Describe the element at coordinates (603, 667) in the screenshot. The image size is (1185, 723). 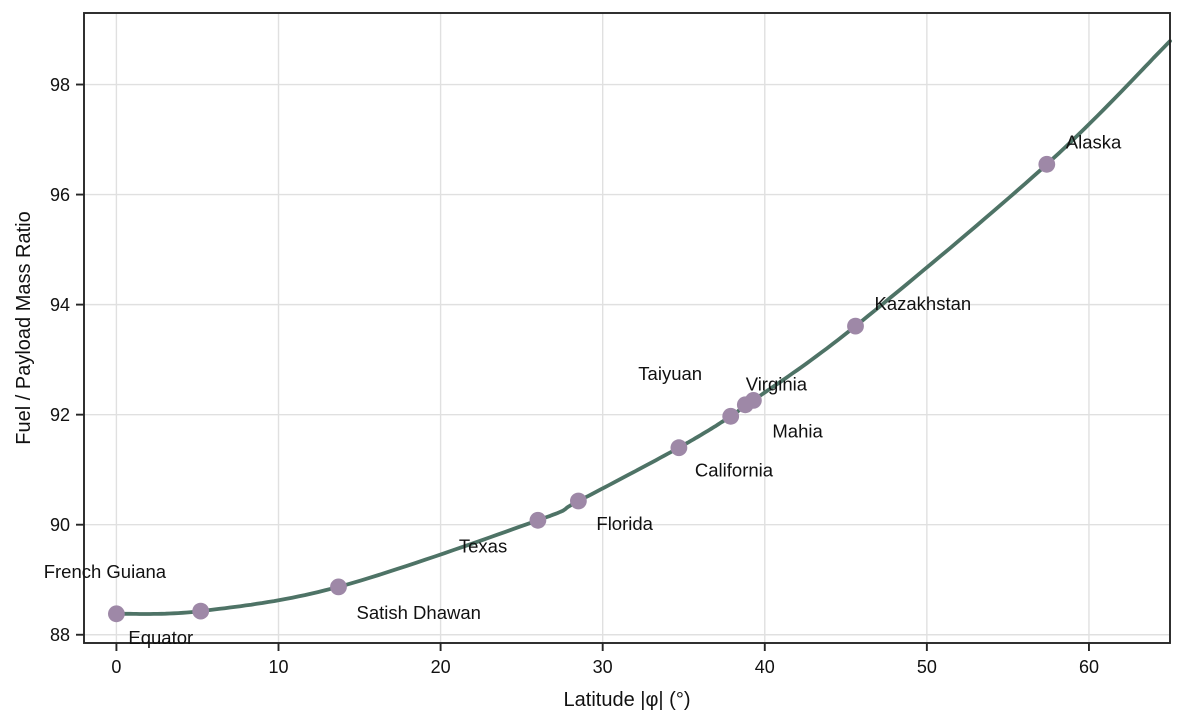
I see `x-tick-label: 30` at that location.